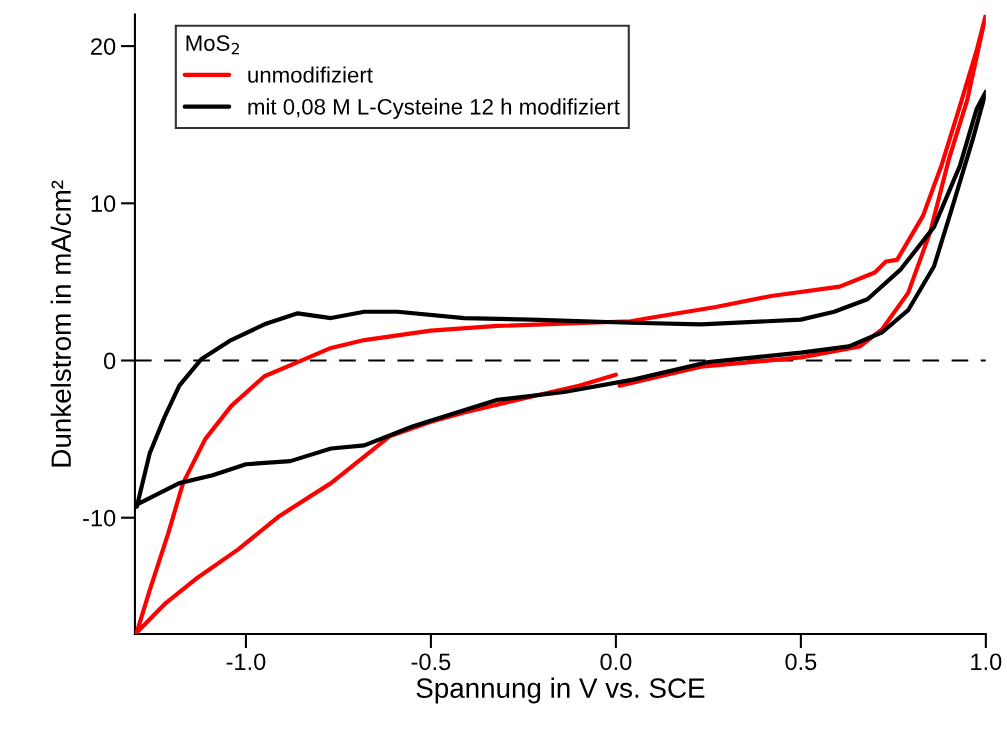 The image size is (1007, 733). What do you see at coordinates (434, 109) in the screenshot?
I see `legend-label: mit 0,08 M L-Cysteine 12 h modifiziert` at bounding box center [434, 109].